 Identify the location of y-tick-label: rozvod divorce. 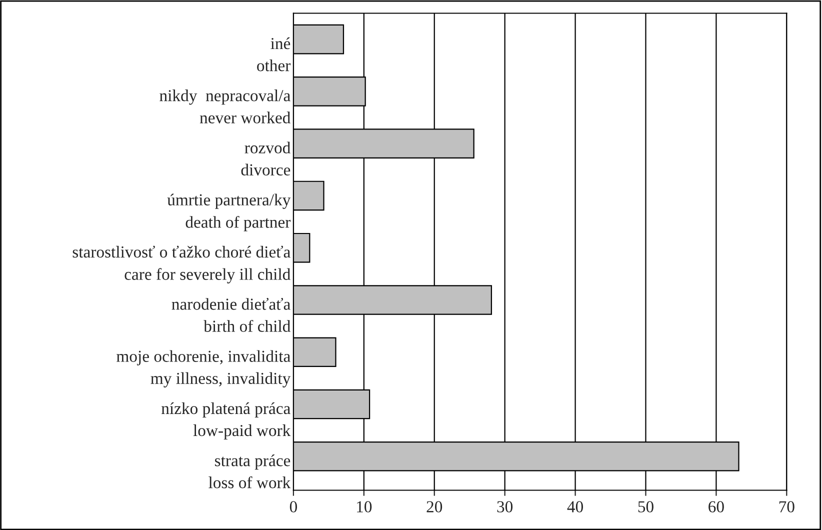
(265, 159).